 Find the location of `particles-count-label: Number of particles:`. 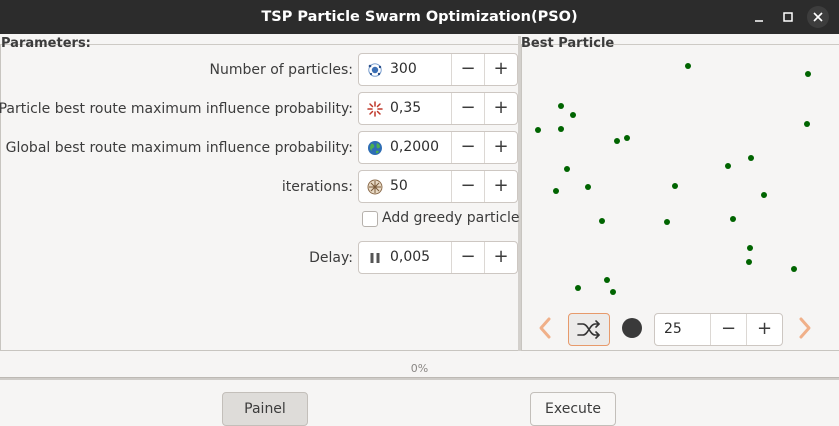

particles-count-label: Number of particles: is located at coordinates (281, 70).